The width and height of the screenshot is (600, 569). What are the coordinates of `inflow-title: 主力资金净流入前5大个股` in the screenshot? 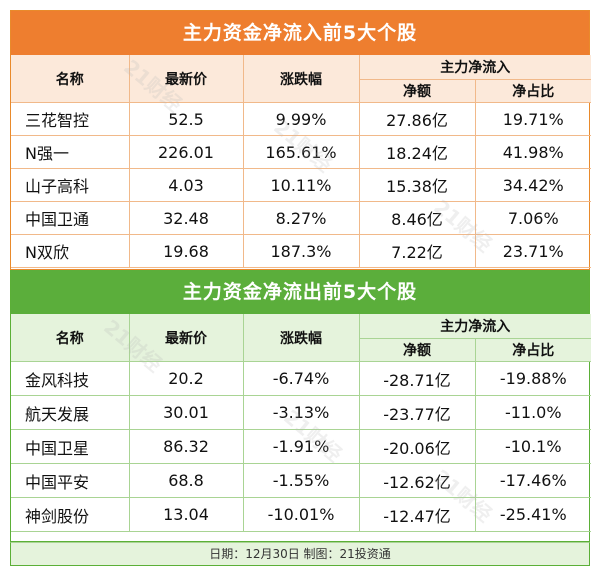 It's located at (300, 33).